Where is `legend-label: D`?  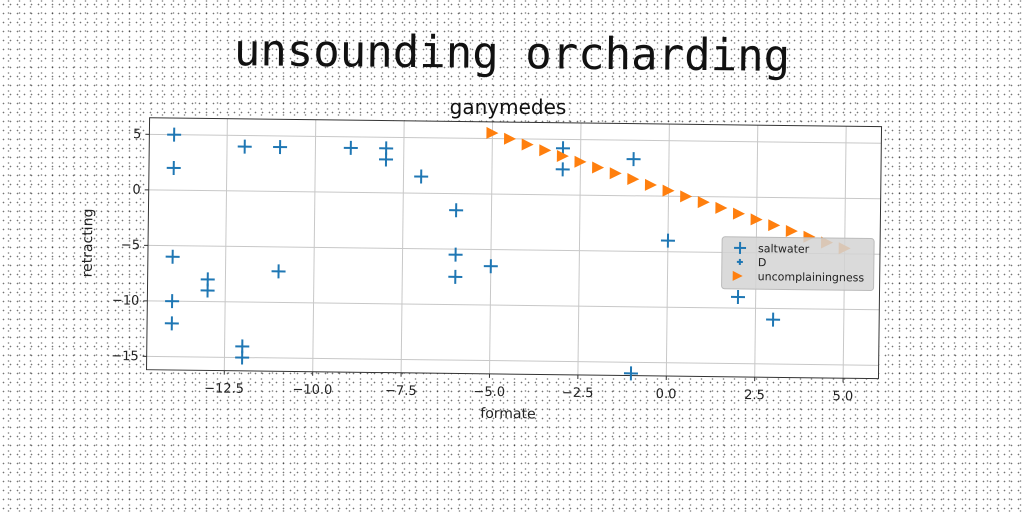
legend-label: D is located at coordinates (762, 262).